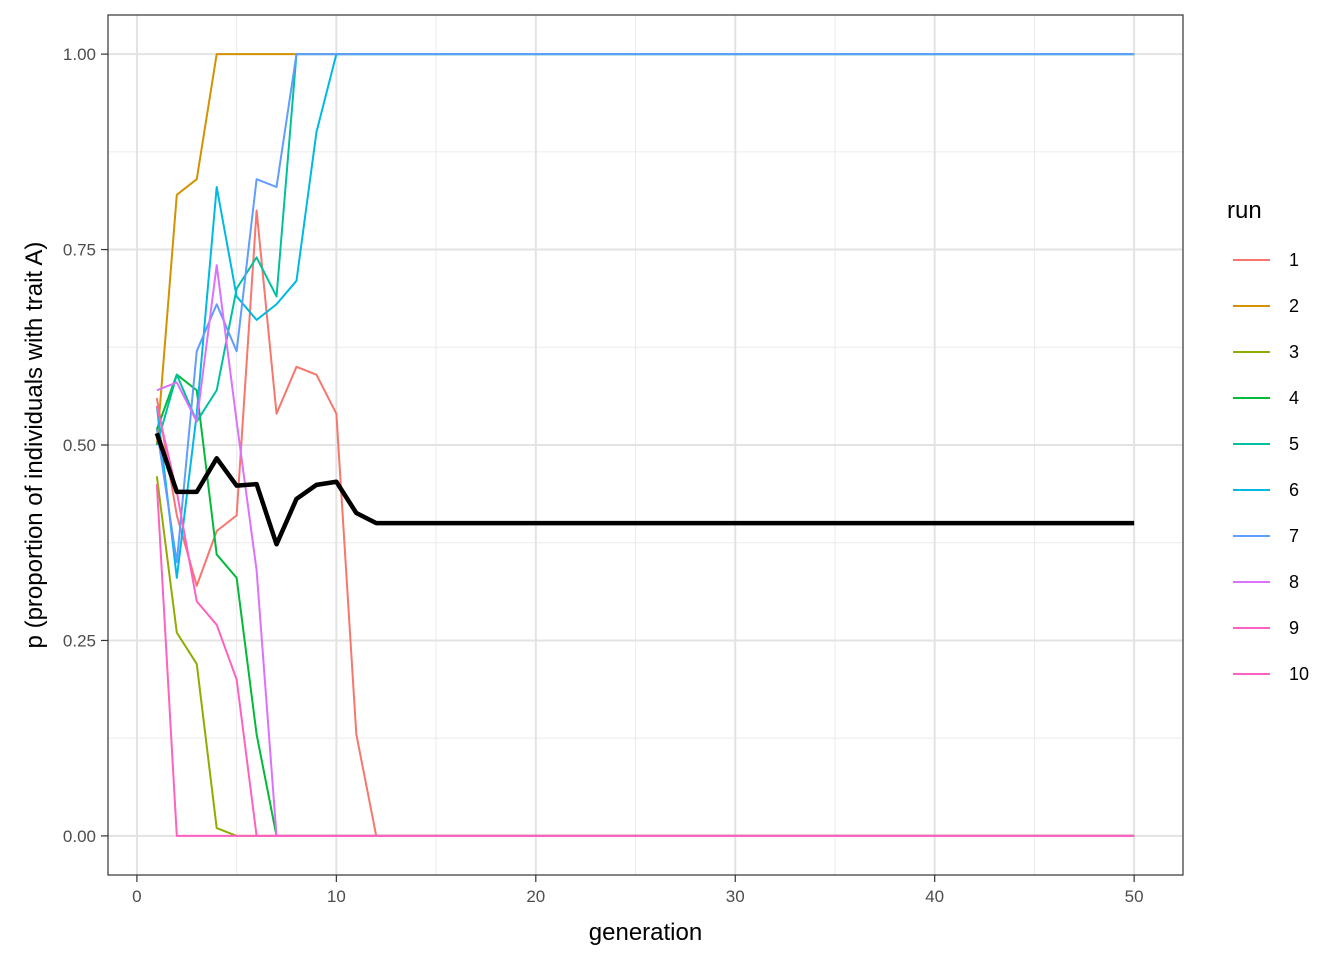 The width and height of the screenshot is (1344, 960). I want to click on y-tick-label: 1.00, so click(79, 54).